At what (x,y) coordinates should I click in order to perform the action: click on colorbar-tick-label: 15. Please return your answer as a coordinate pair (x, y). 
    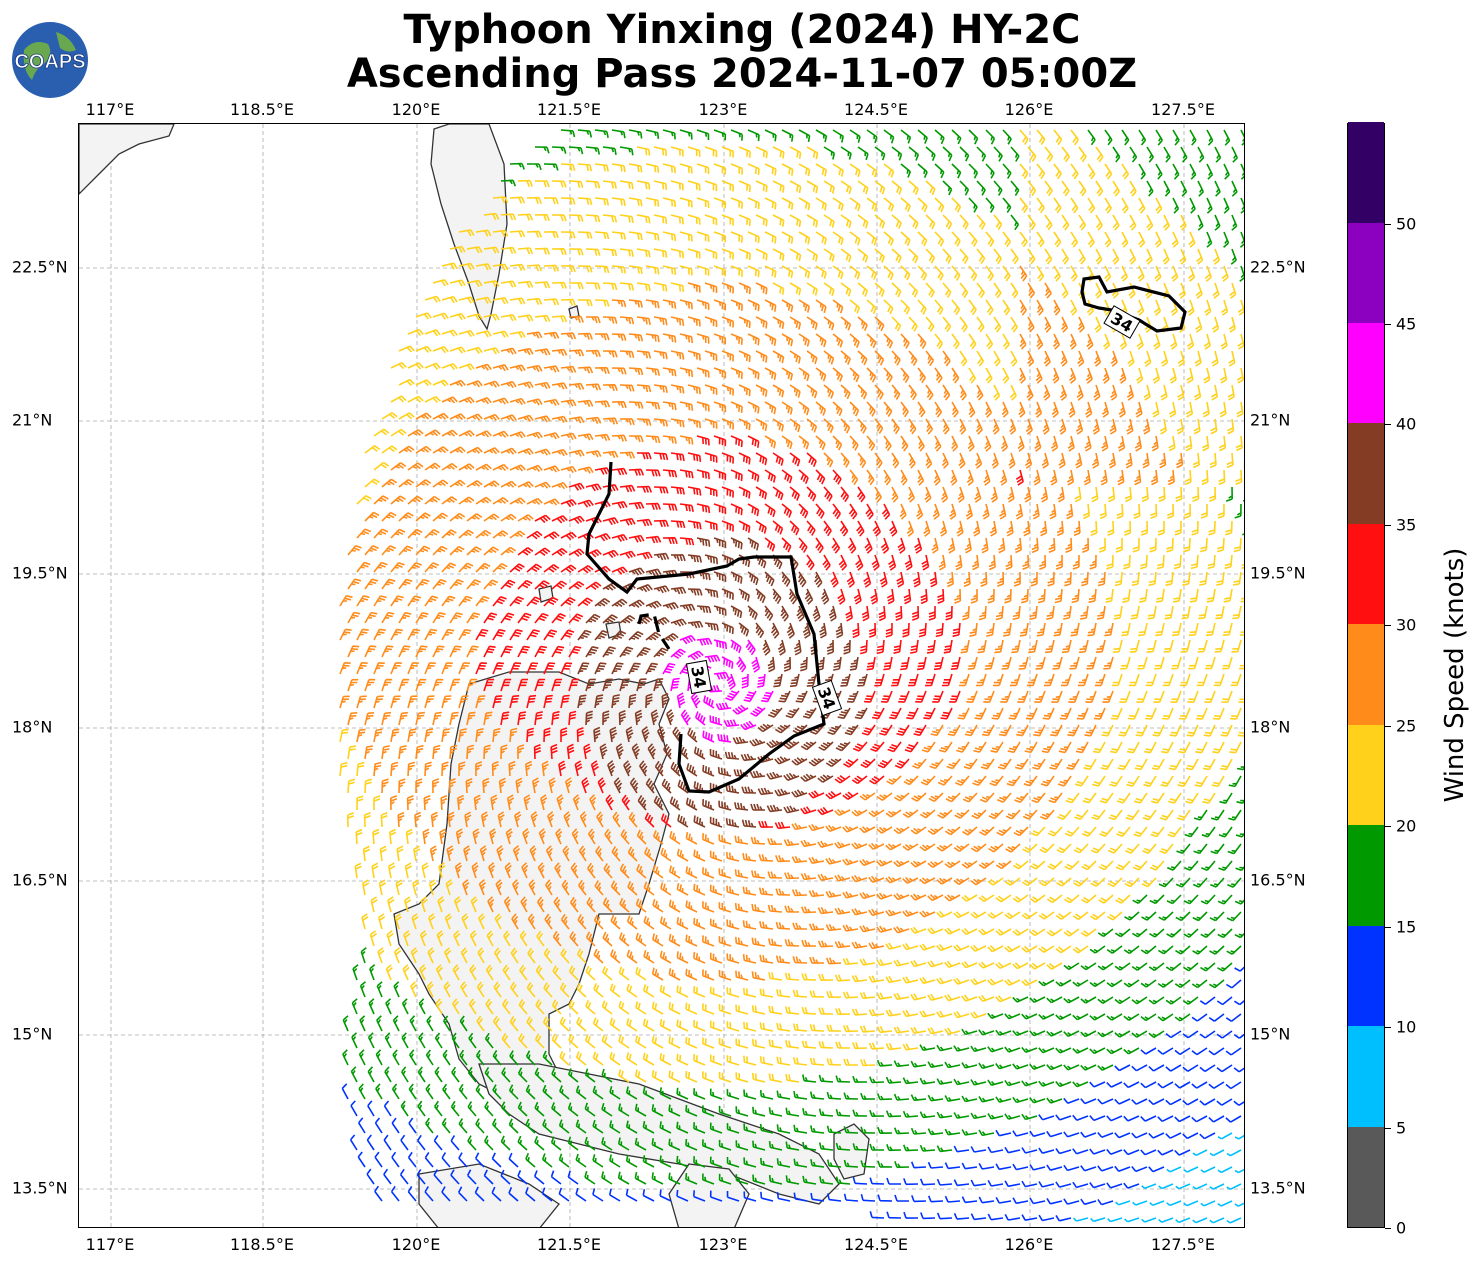
    Looking at the image, I should click on (1406, 927).